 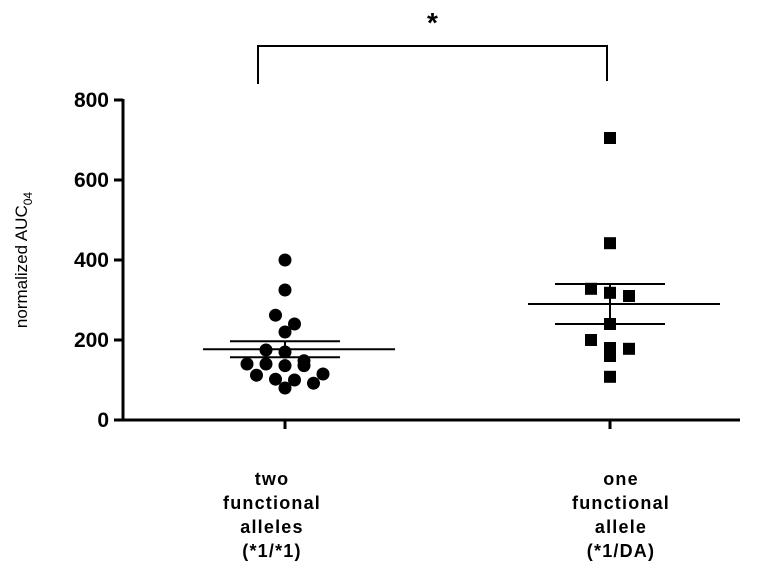 What do you see at coordinates (91, 100) in the screenshot?
I see `y-tick-label: 800` at bounding box center [91, 100].